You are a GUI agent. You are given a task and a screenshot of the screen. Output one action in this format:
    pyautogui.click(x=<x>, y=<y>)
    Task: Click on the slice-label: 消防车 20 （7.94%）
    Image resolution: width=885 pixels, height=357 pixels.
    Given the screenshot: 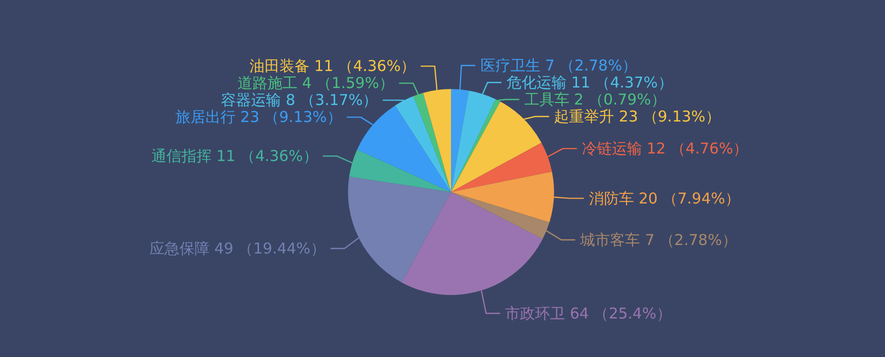 What is the action you would take?
    pyautogui.click(x=664, y=198)
    